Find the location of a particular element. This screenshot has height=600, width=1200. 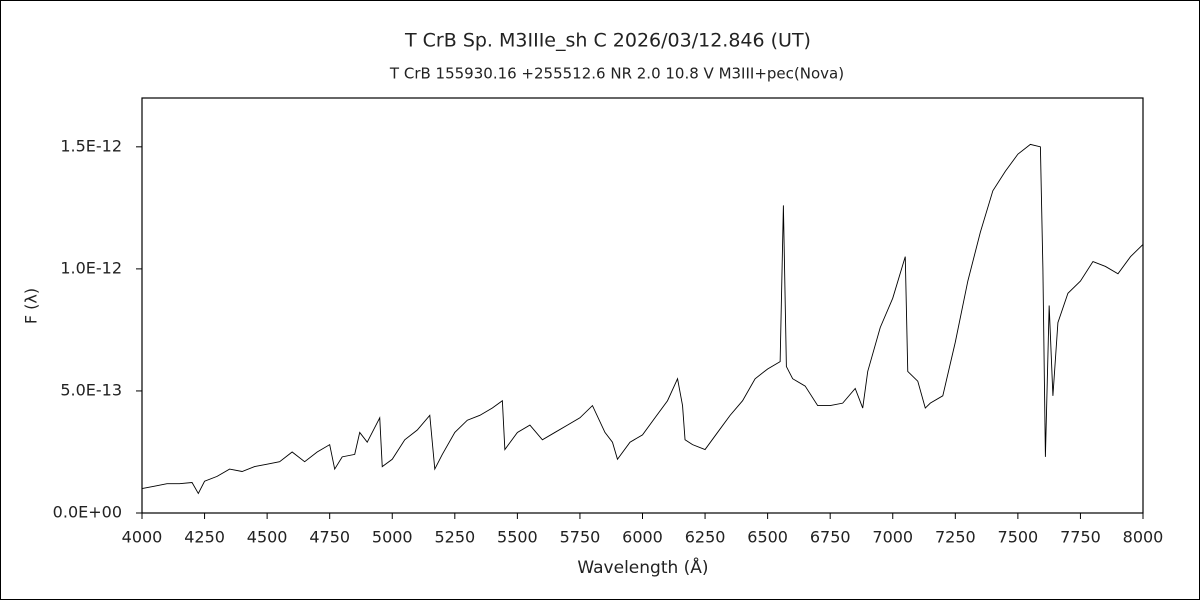

x-tick-label: 5500 is located at coordinates (517, 537).